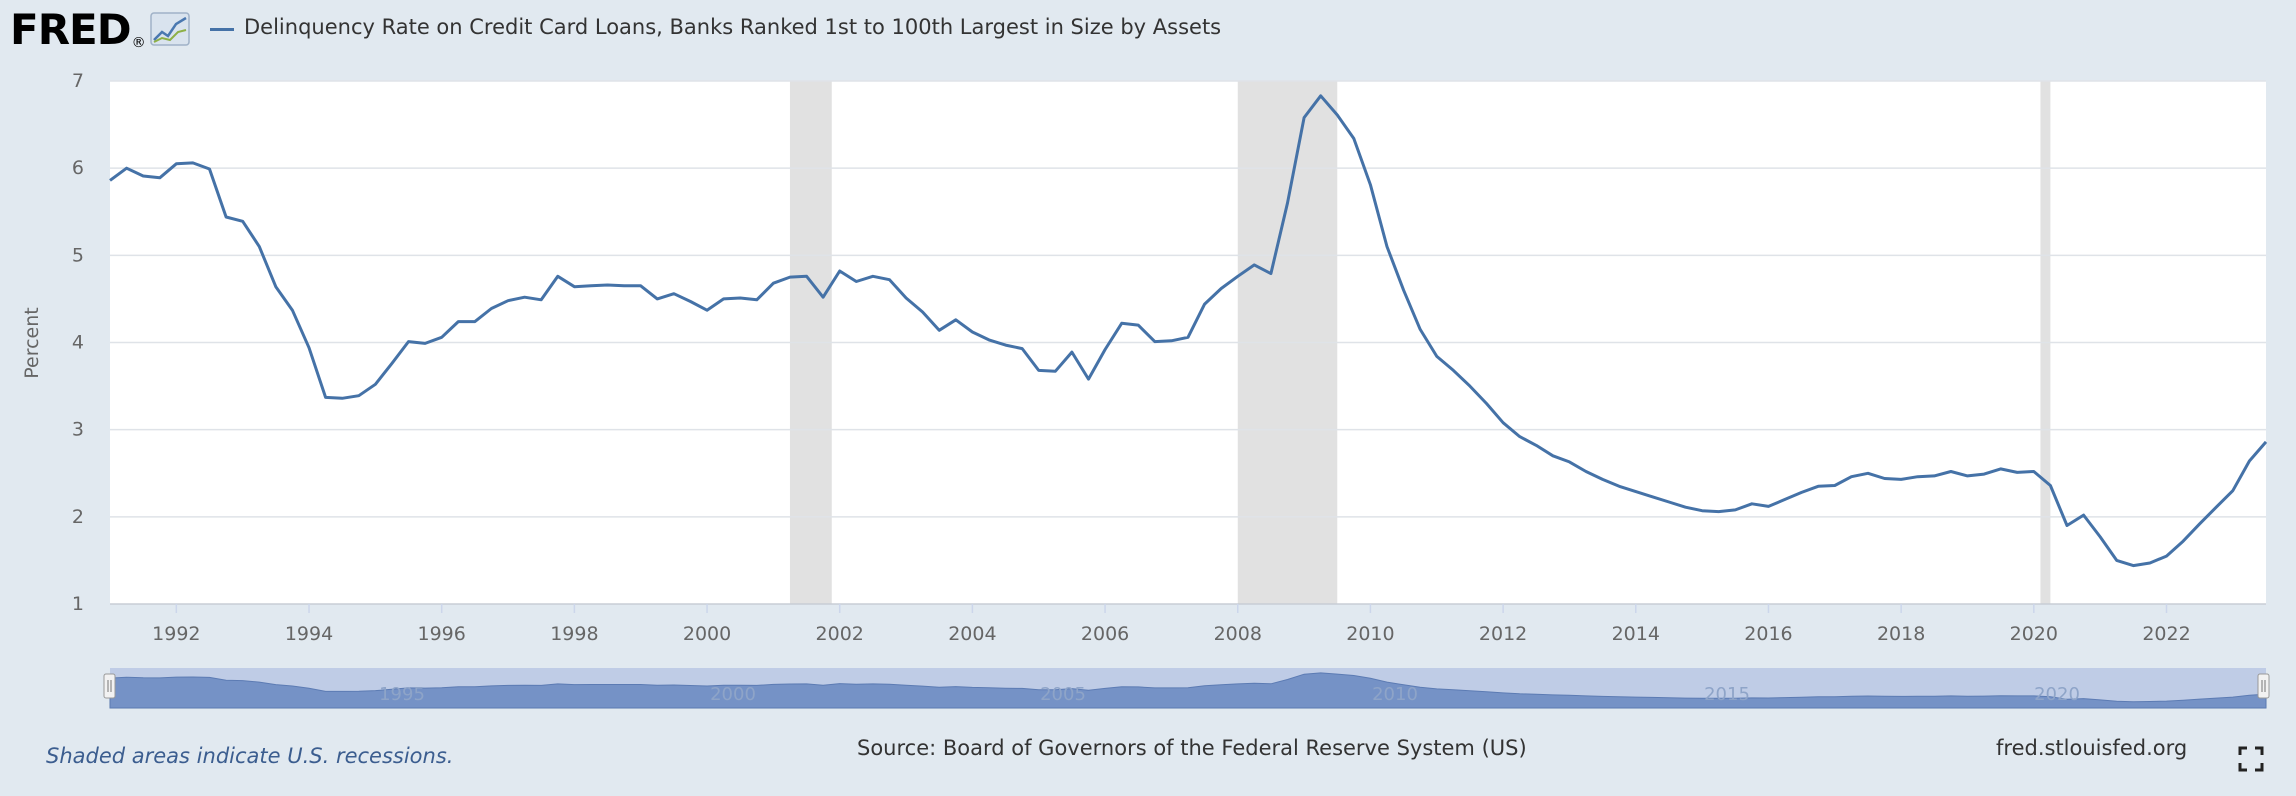 The width and height of the screenshot is (2296, 796). Describe the element at coordinates (402, 694) in the screenshot. I see `navigator-year-label: 1995` at that location.